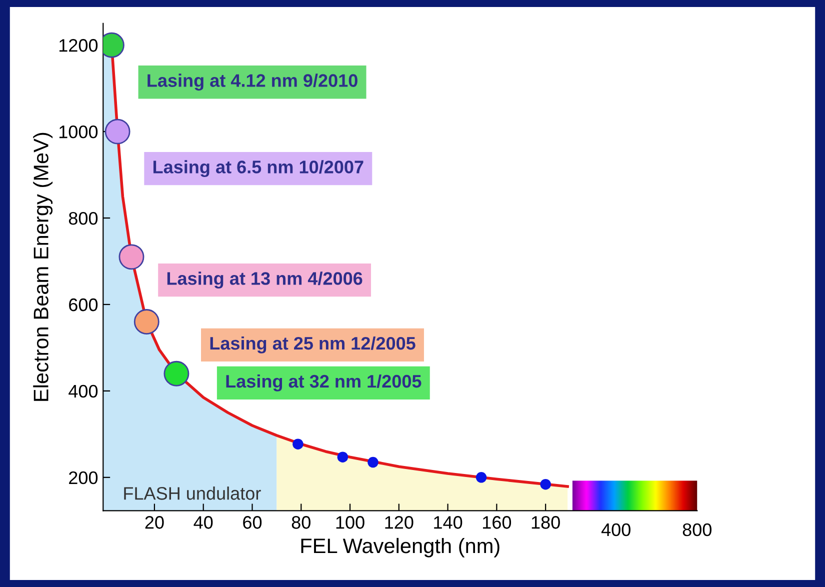  Describe the element at coordinates (258, 169) in the screenshot. I see `annotation: Lasing at 6.5 nm 10/2007` at that location.